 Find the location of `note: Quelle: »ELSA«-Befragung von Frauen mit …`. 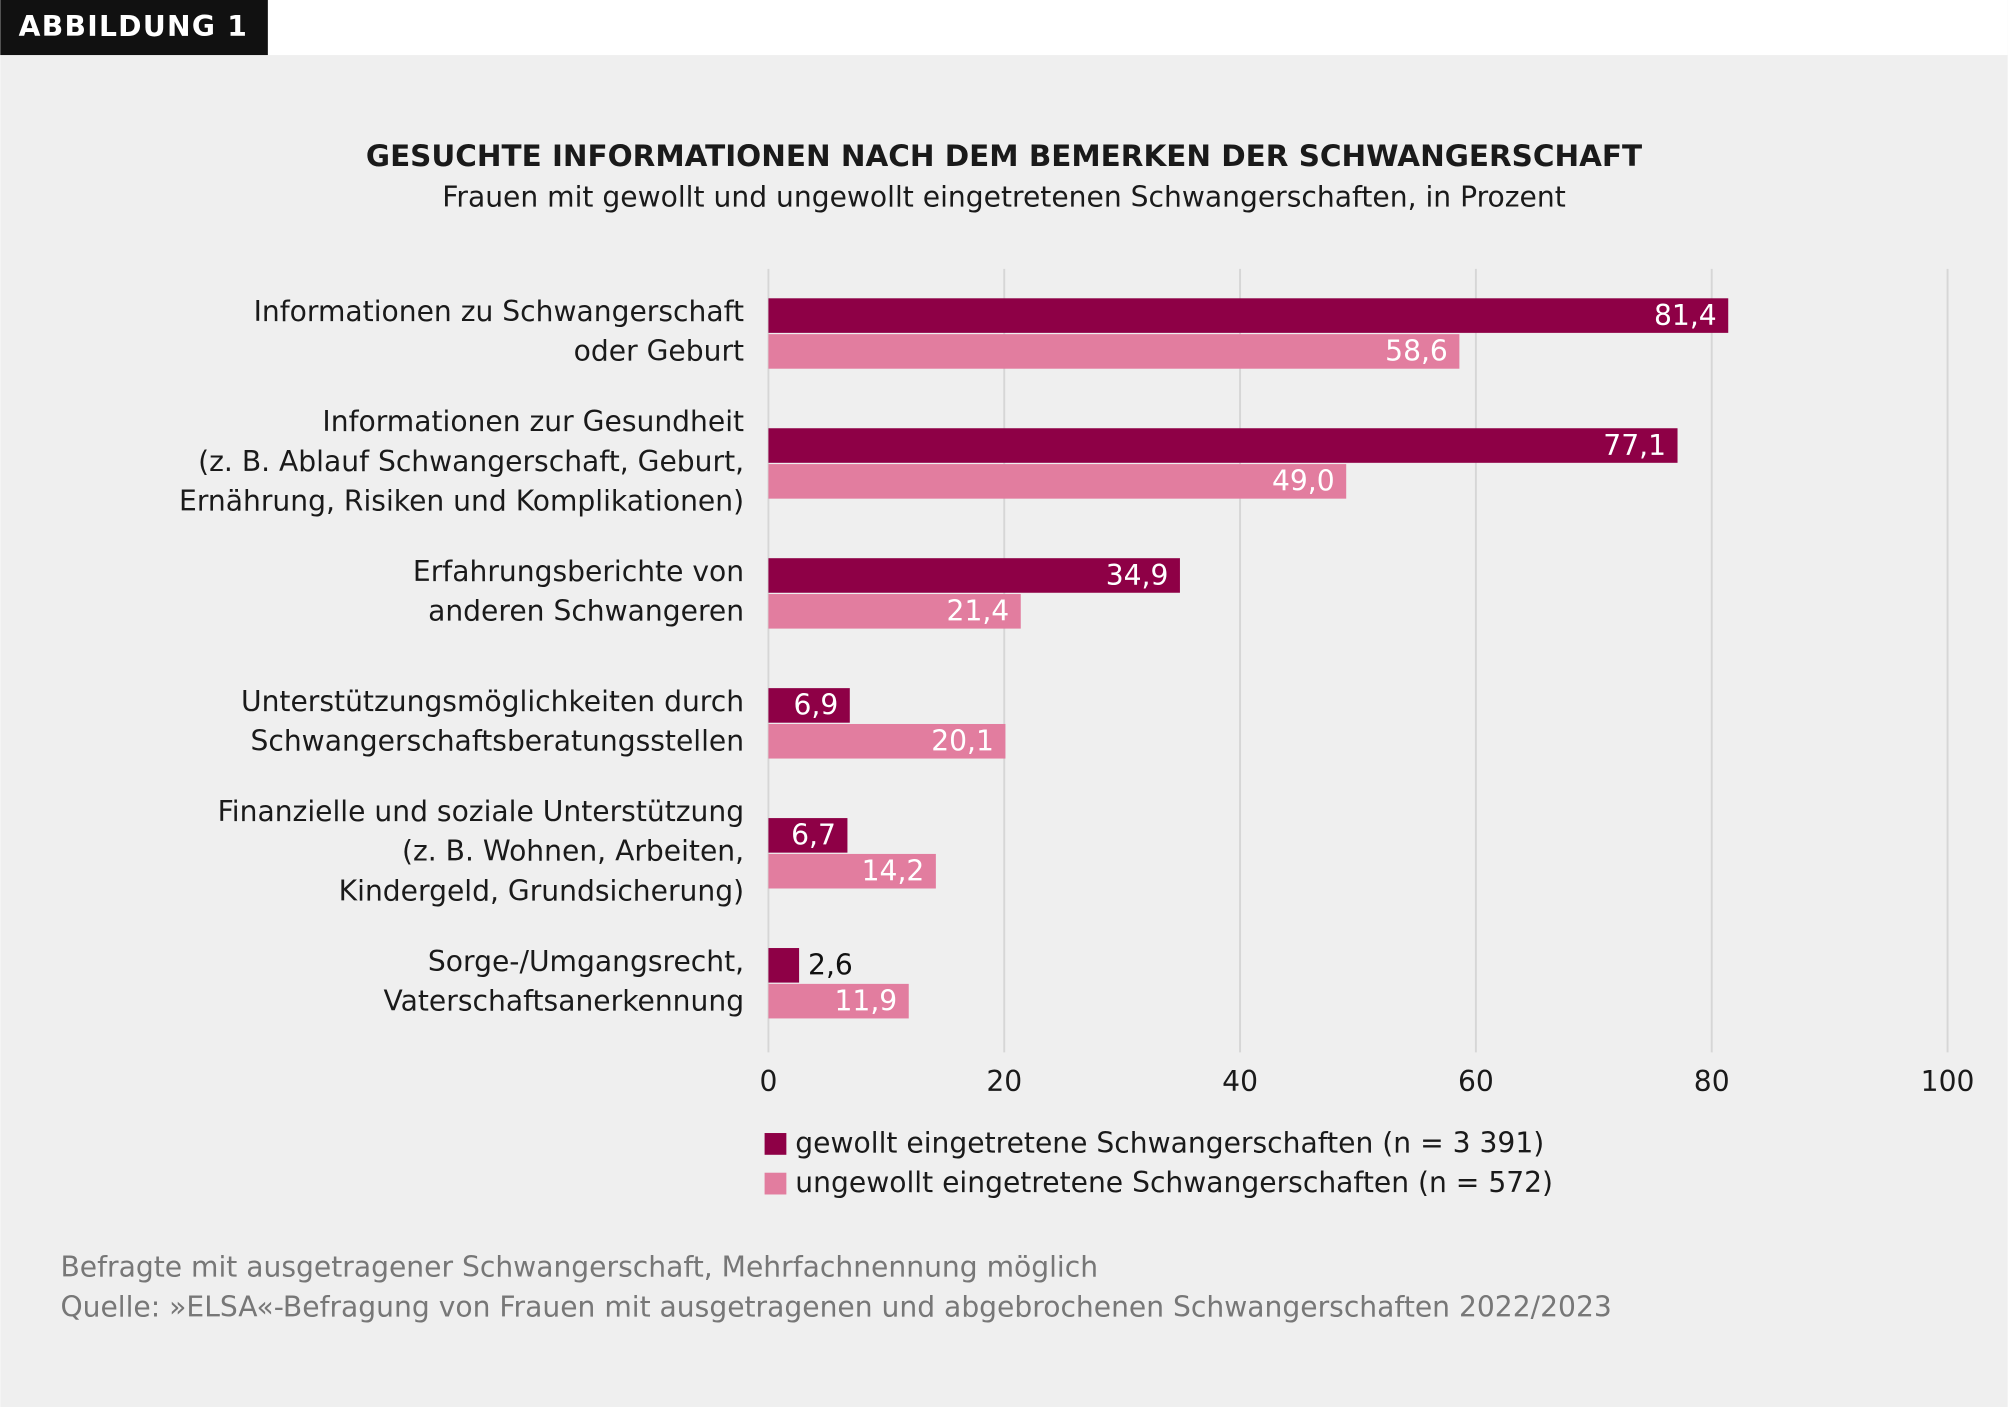

note: Quelle: »ELSA«-Befragung von Frauen mit … is located at coordinates (835, 1306).